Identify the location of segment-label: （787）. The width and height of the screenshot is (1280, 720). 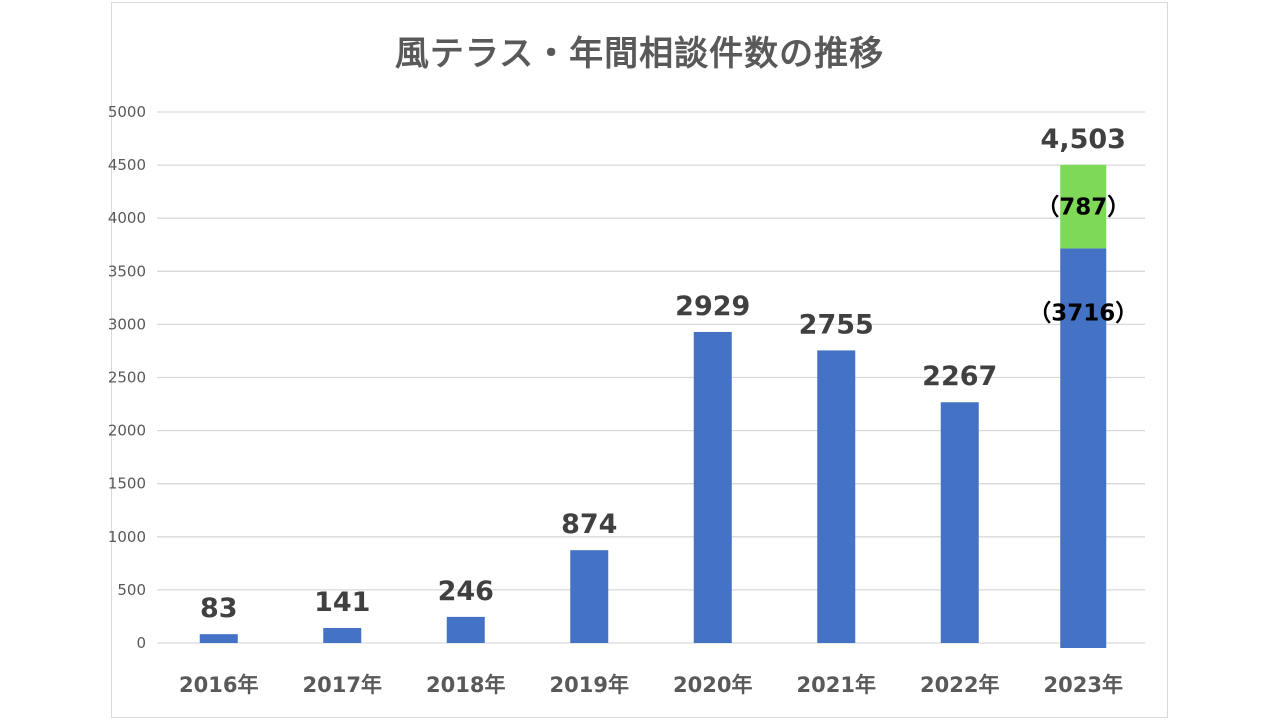
(1083, 207).